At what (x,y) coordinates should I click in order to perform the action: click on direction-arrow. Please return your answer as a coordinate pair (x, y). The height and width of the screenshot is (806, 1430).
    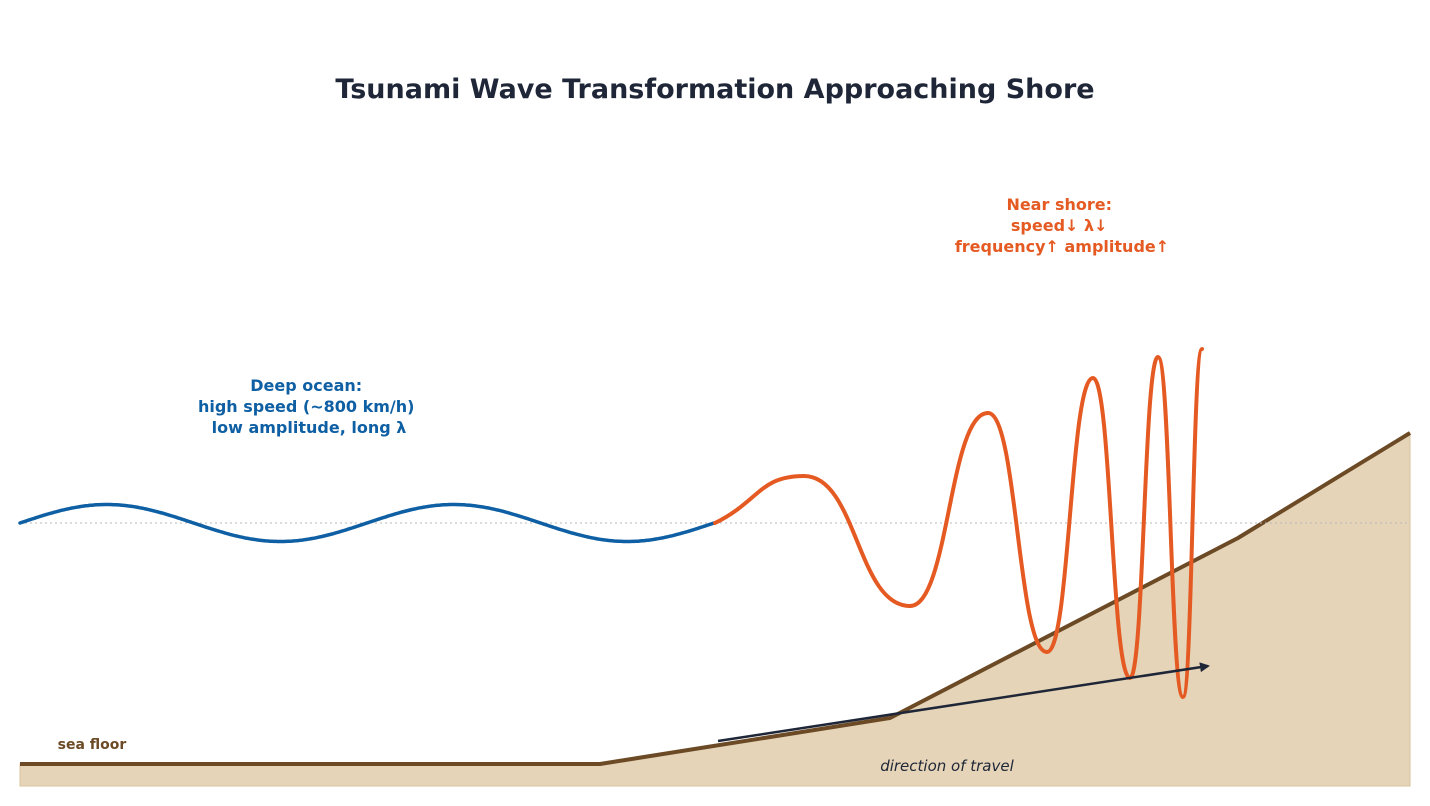
    Looking at the image, I should click on (963, 702).